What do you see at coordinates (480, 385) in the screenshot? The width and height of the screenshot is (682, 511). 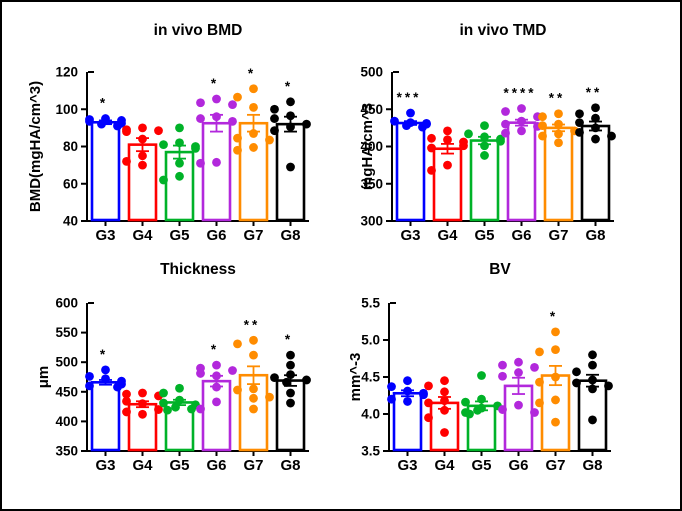 I see `chart-canvas-bv: 3.5 4.0 4.5 5.0 5.5 mm^-3 G3 G4 G5 G6 G7 * G8` at bounding box center [480, 385].